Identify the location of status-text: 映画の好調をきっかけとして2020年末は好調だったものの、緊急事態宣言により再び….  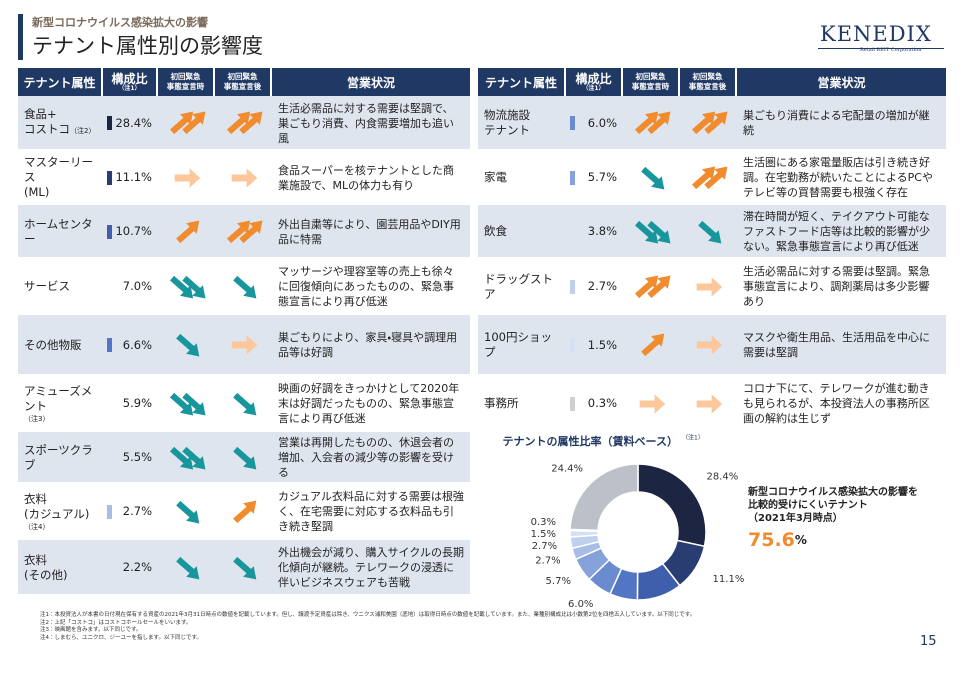
(369, 403).